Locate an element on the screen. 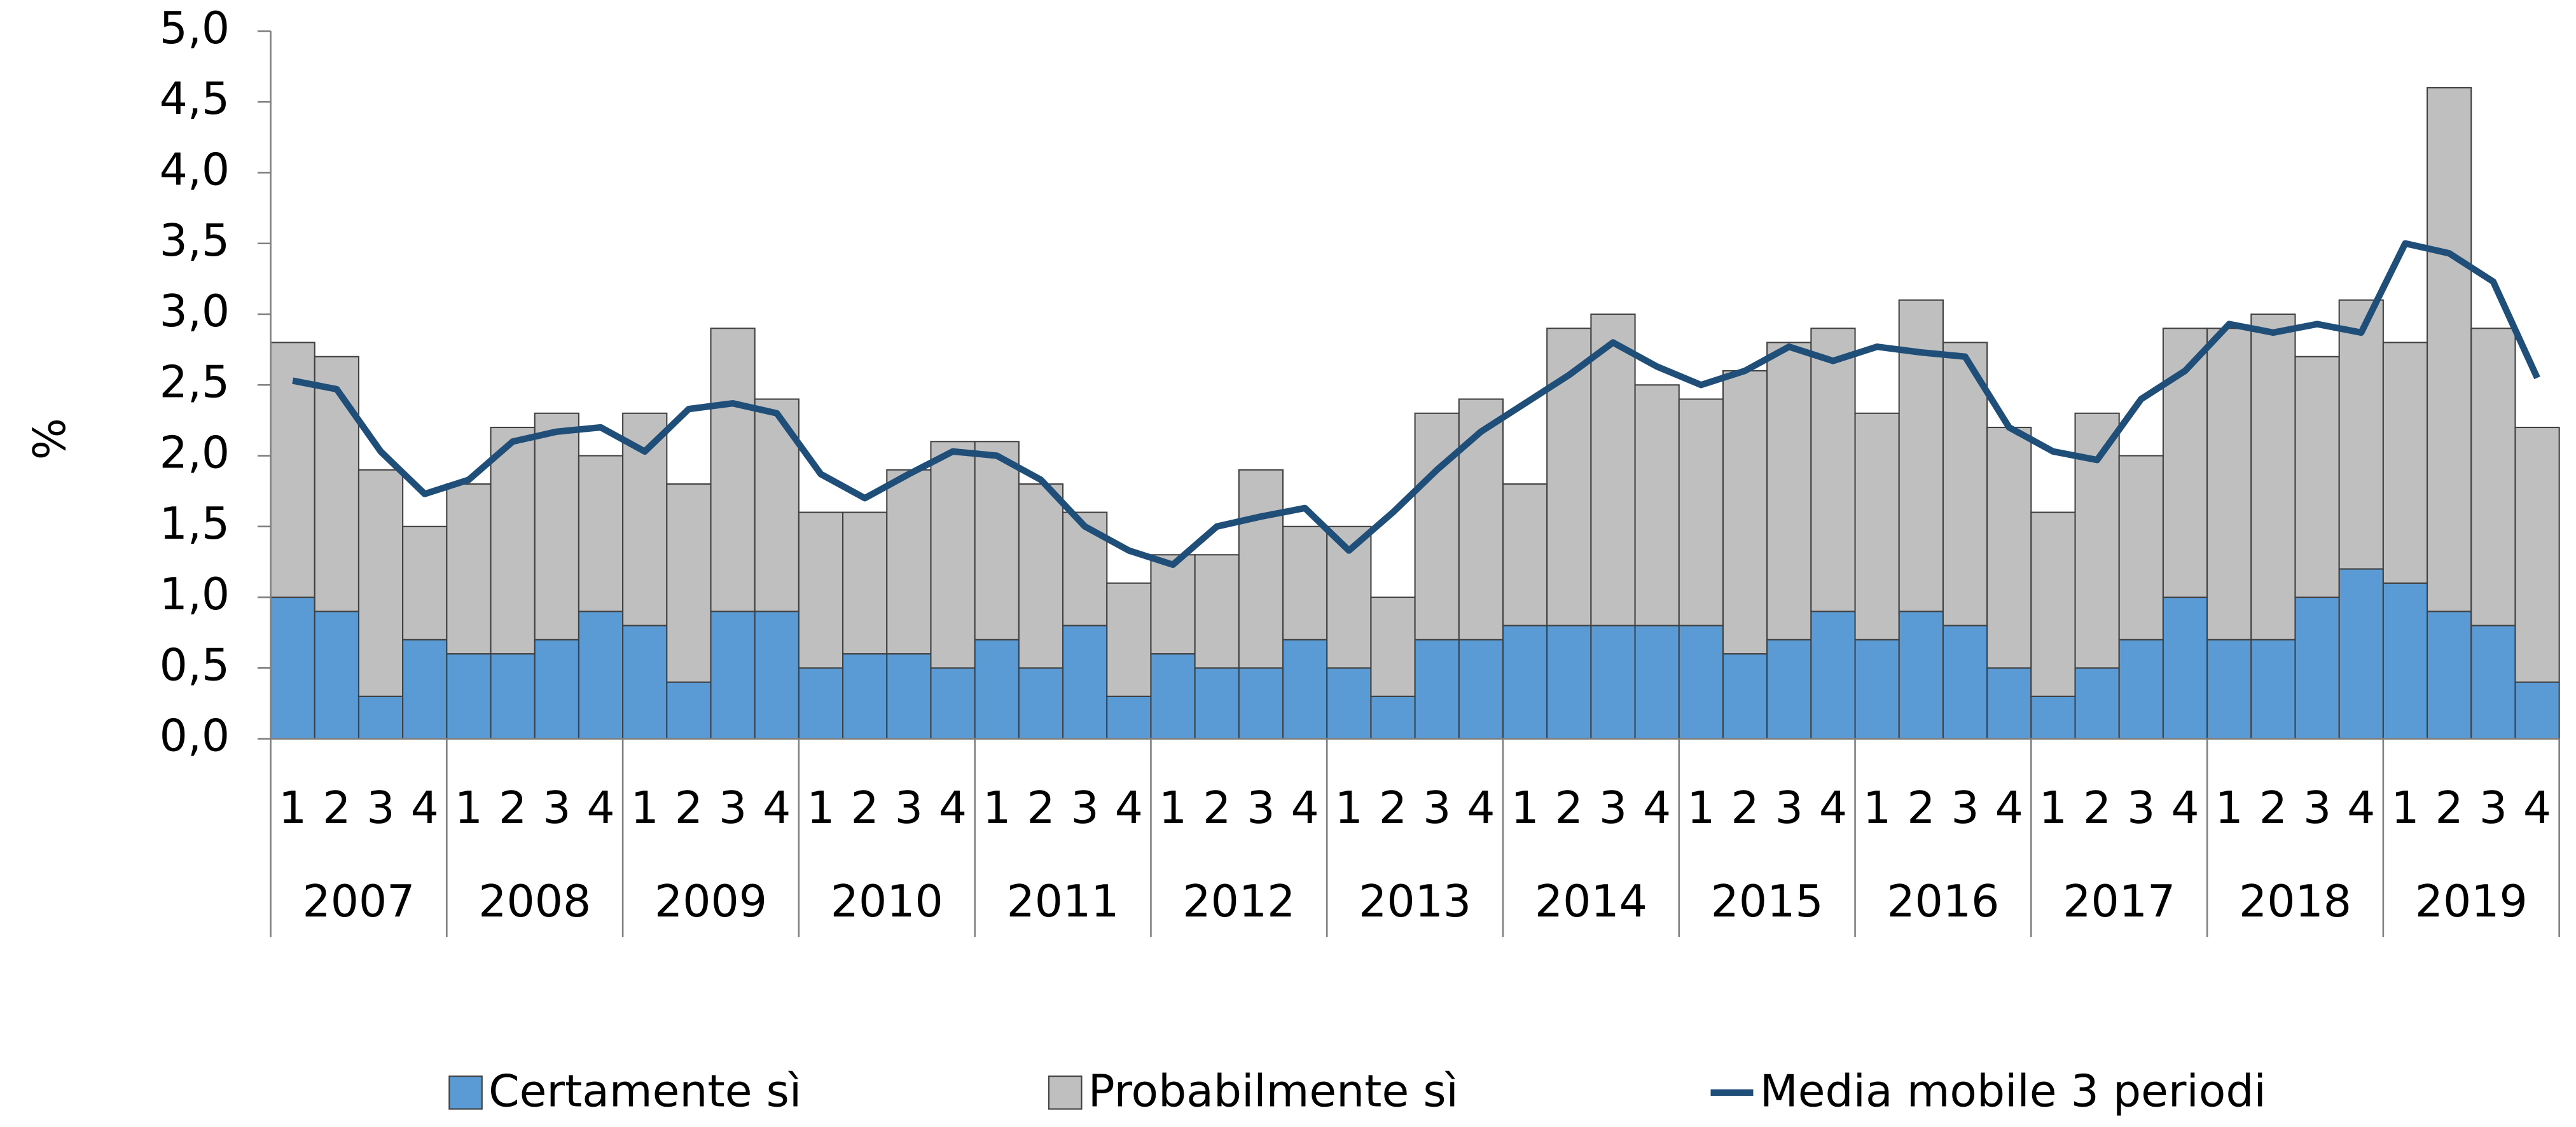 This screenshot has height=1127, width=2576. year-label: 2017 is located at coordinates (2119, 901).